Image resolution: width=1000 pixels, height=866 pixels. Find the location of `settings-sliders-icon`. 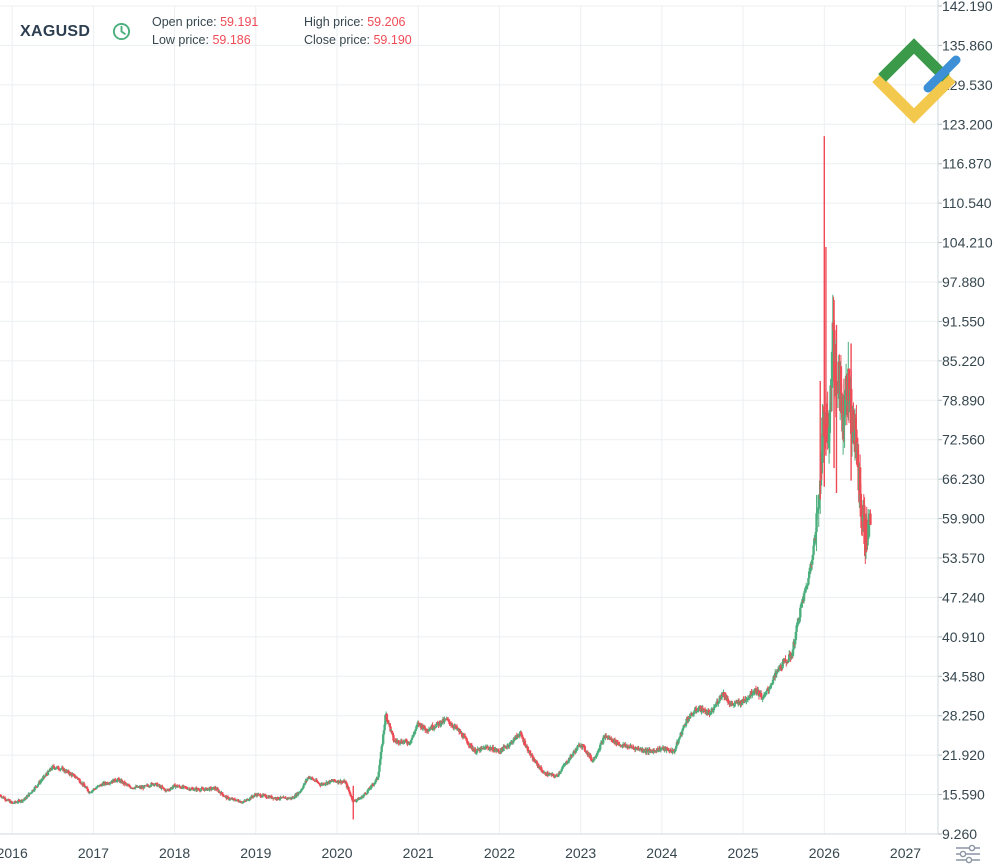

settings-sliders-icon is located at coordinates (968, 853).